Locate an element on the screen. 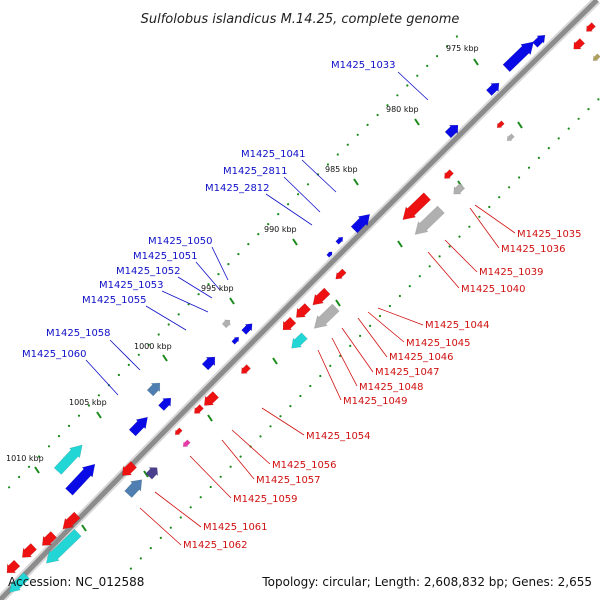 The height and width of the screenshot is (600, 600). gene-label-m1425-1061: M1425_1061 is located at coordinates (235, 527).